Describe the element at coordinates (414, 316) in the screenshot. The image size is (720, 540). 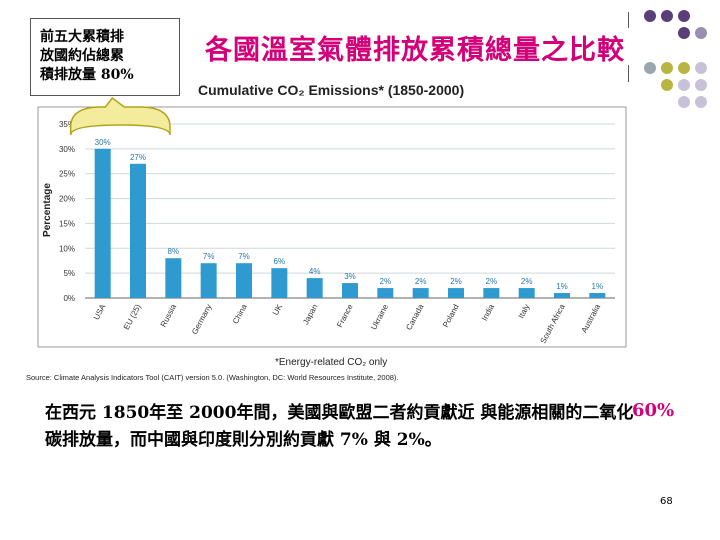
I see `category-label: Canada` at that location.